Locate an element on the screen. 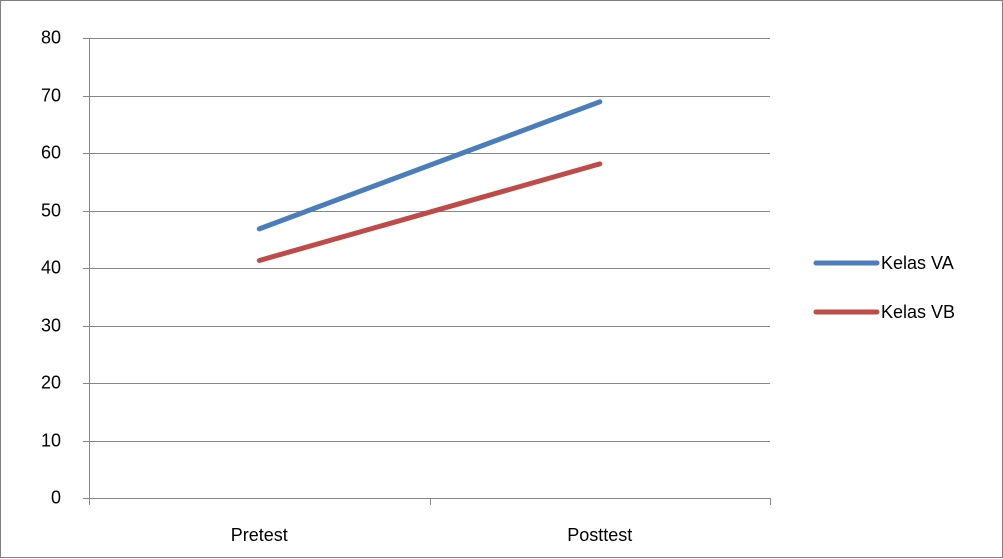 This screenshot has height=559, width=1003. y-tick-labels: 0 10 20 30 40 50 60 70 80 is located at coordinates (51, 267).